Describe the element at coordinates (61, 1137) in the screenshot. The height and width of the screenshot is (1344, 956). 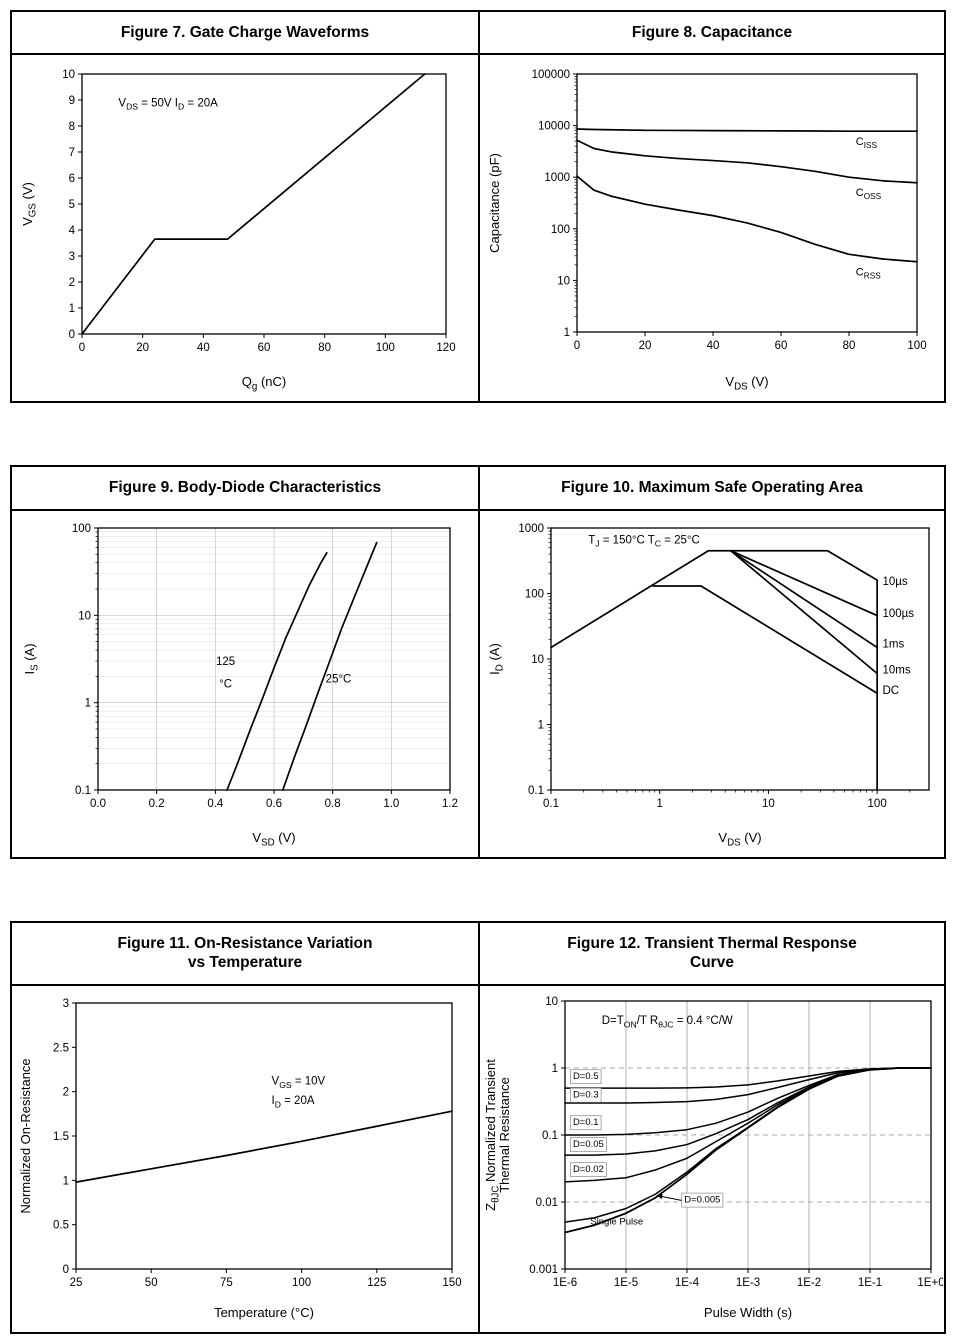
I see `svg-text: 1.5` at that location.